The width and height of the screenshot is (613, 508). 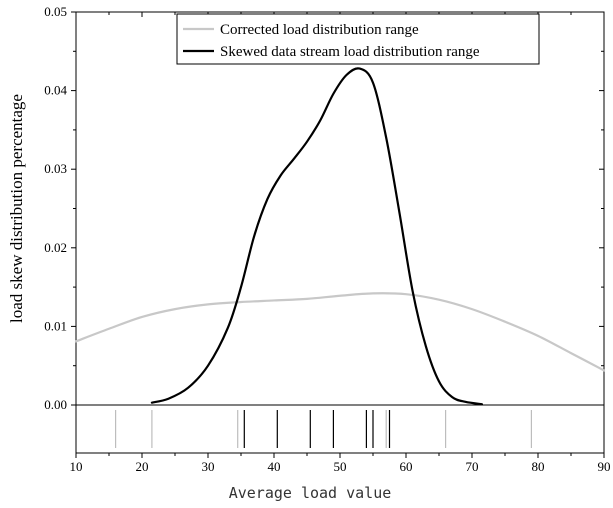 I want to click on y-tick-label: 0.01, so click(x=55, y=325).